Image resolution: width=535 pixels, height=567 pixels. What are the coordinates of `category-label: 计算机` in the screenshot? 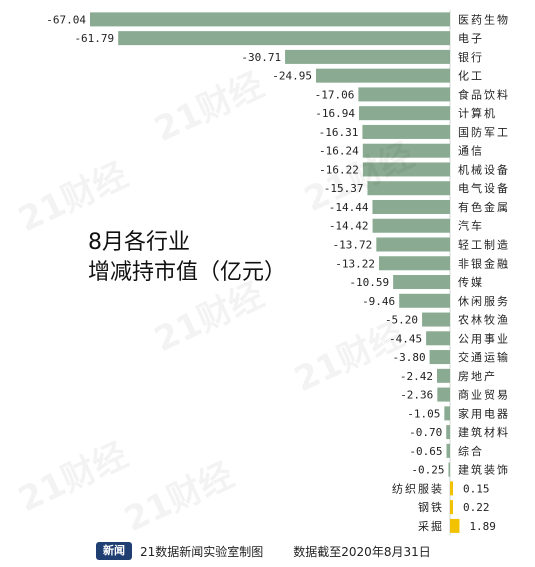 It's located at (477, 113).